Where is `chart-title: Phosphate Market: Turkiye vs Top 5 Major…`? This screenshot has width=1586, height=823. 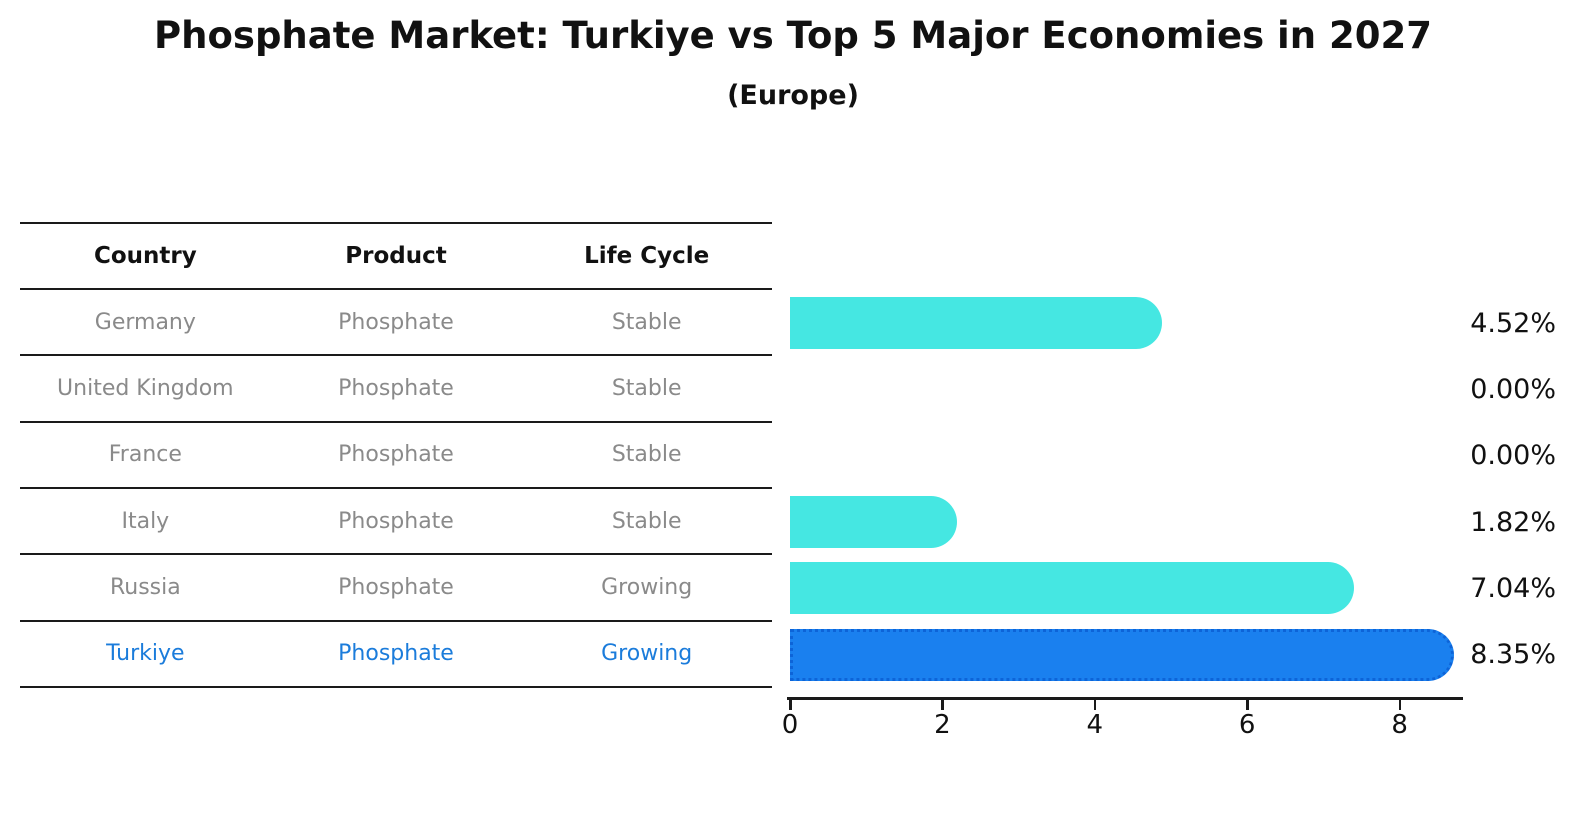 chart-title: Phosphate Market: Turkiye vs Top 5 Major… is located at coordinates (793, 35).